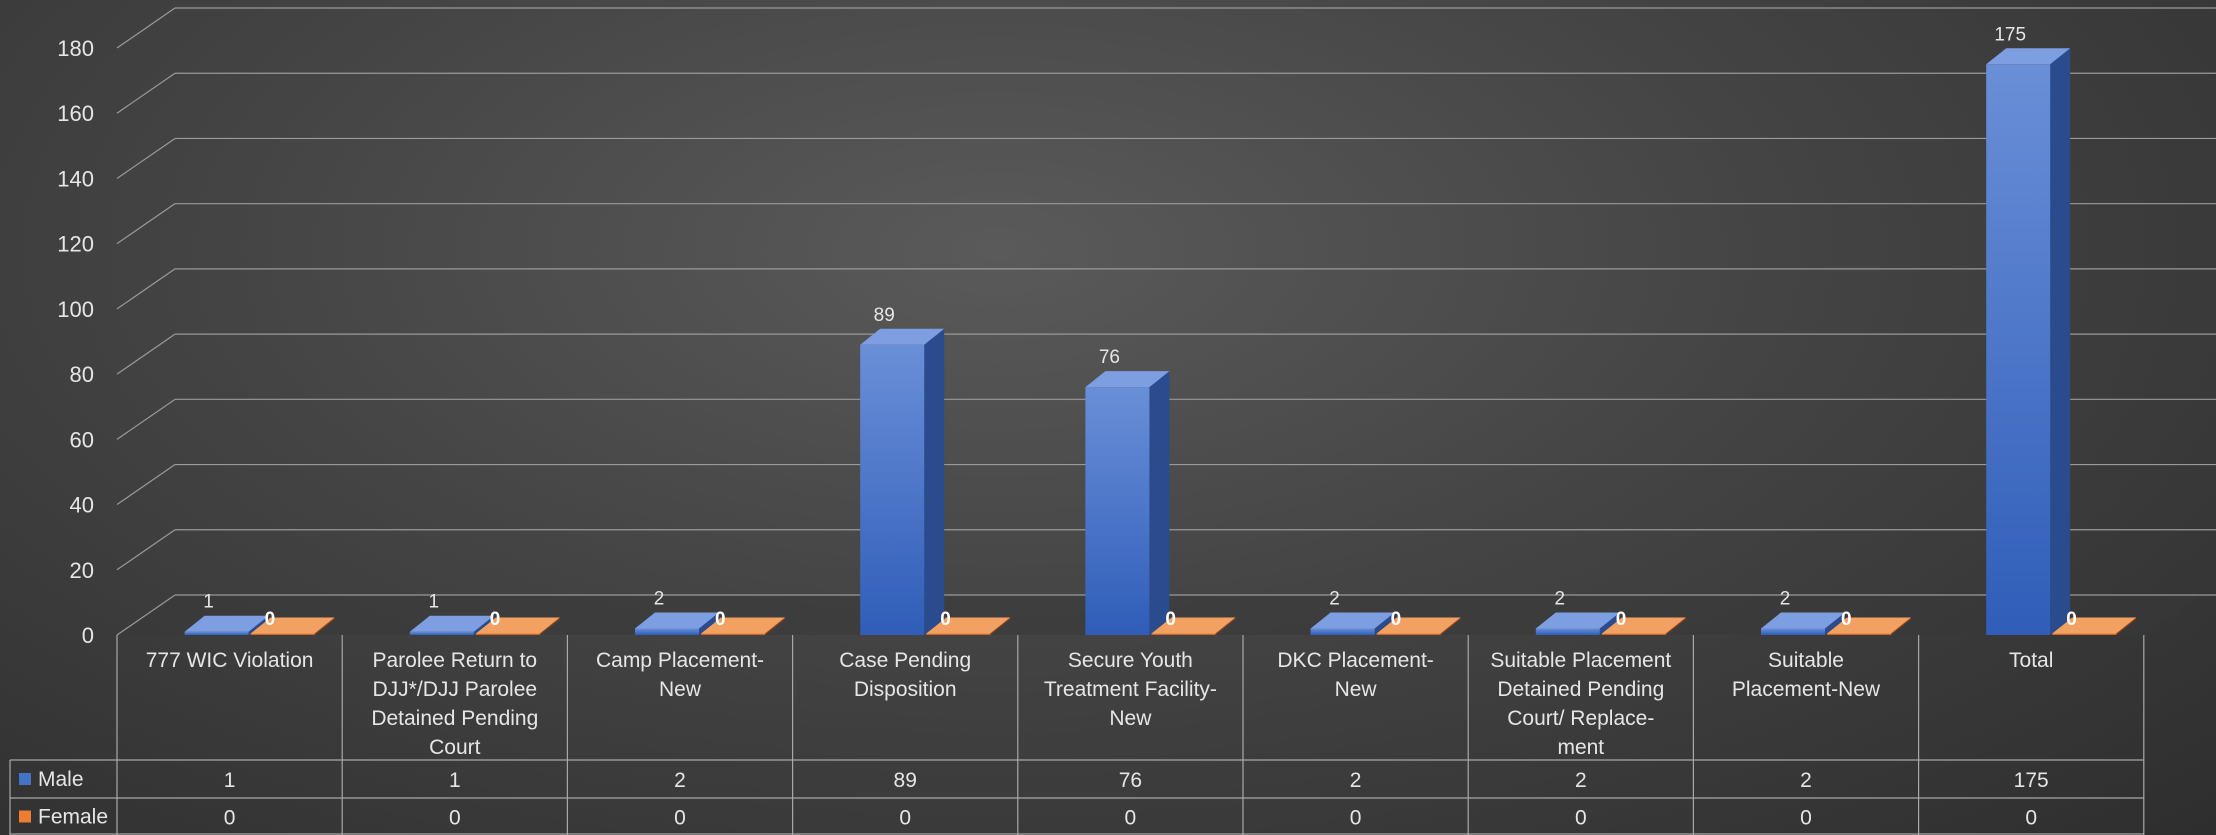 The height and width of the screenshot is (835, 2216). Describe the element at coordinates (2031, 780) in the screenshot. I see `table-value-male: 175` at that location.